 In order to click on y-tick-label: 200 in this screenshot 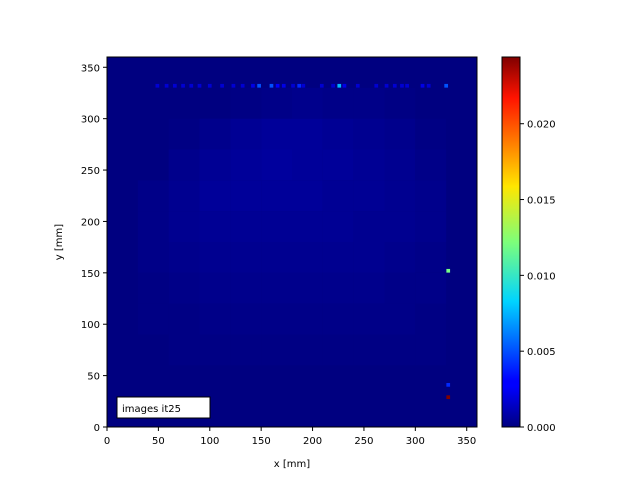, I will do `click(90, 222)`.